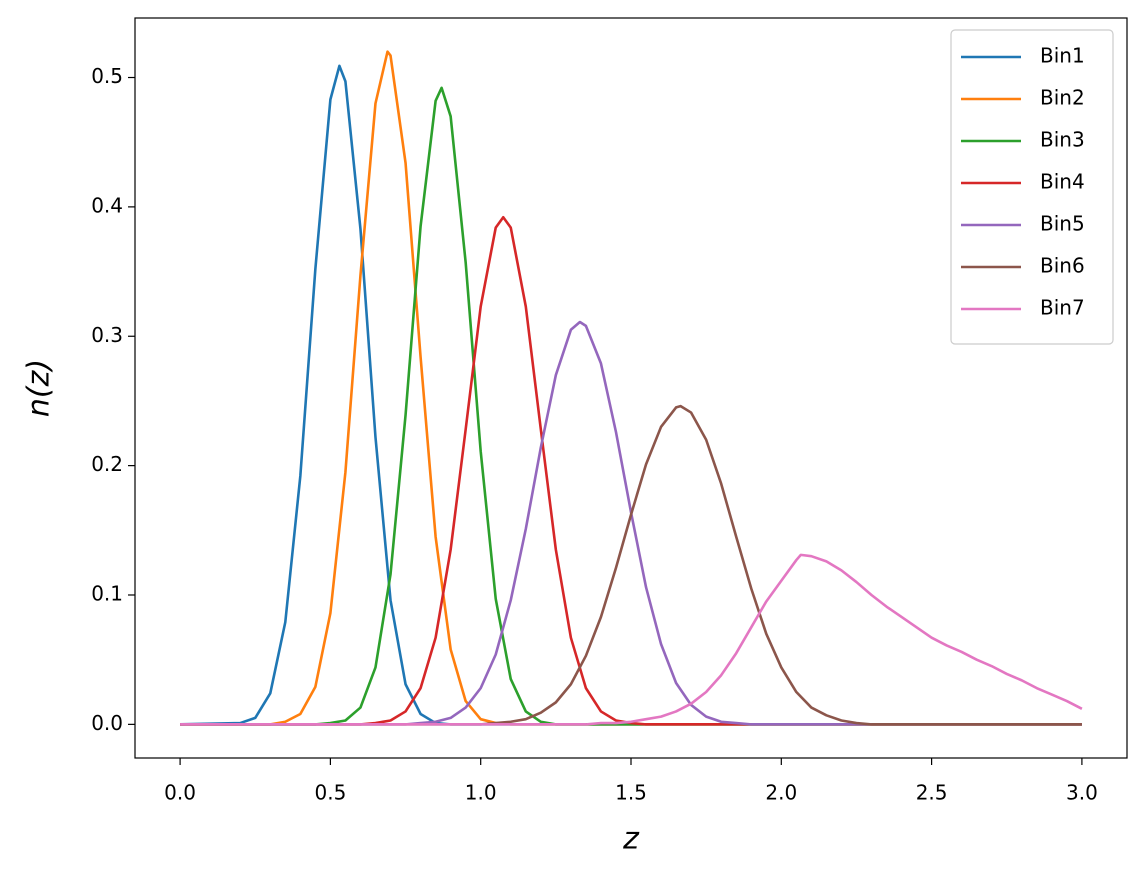 The image size is (1146, 877). Describe the element at coordinates (39, 388) in the screenshot. I see `y-axis-label: n(z)` at that location.